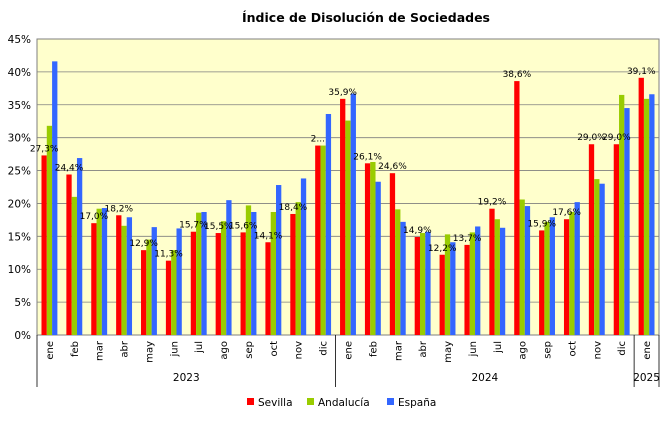 This screenshot has width=670, height=422. Describe the element at coordinates (442, 249) in the screenshot. I see `data-label: 12,2%` at that location.